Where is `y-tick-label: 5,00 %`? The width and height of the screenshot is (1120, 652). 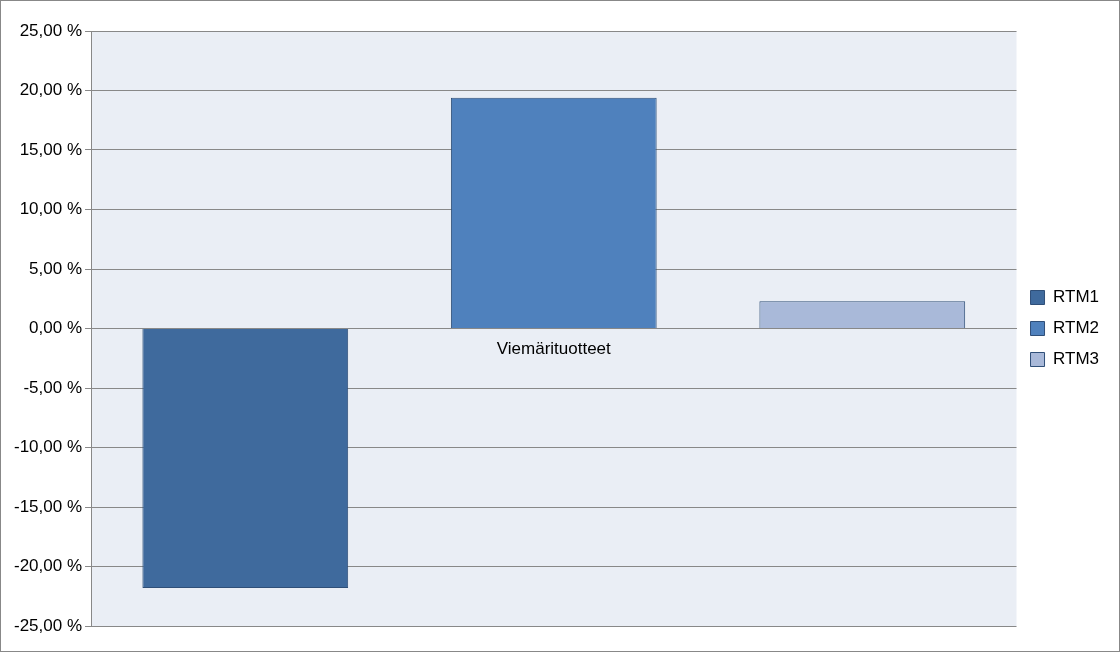
y-tick-label: 5,00 % is located at coordinates (56, 268).